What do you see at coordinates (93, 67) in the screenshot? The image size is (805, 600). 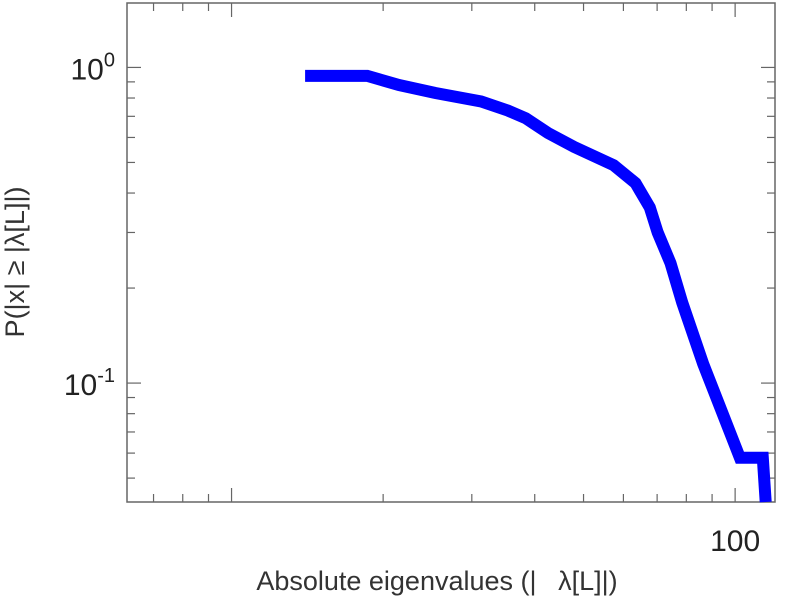 I see `y-tick-label: 10⁰` at bounding box center [93, 67].